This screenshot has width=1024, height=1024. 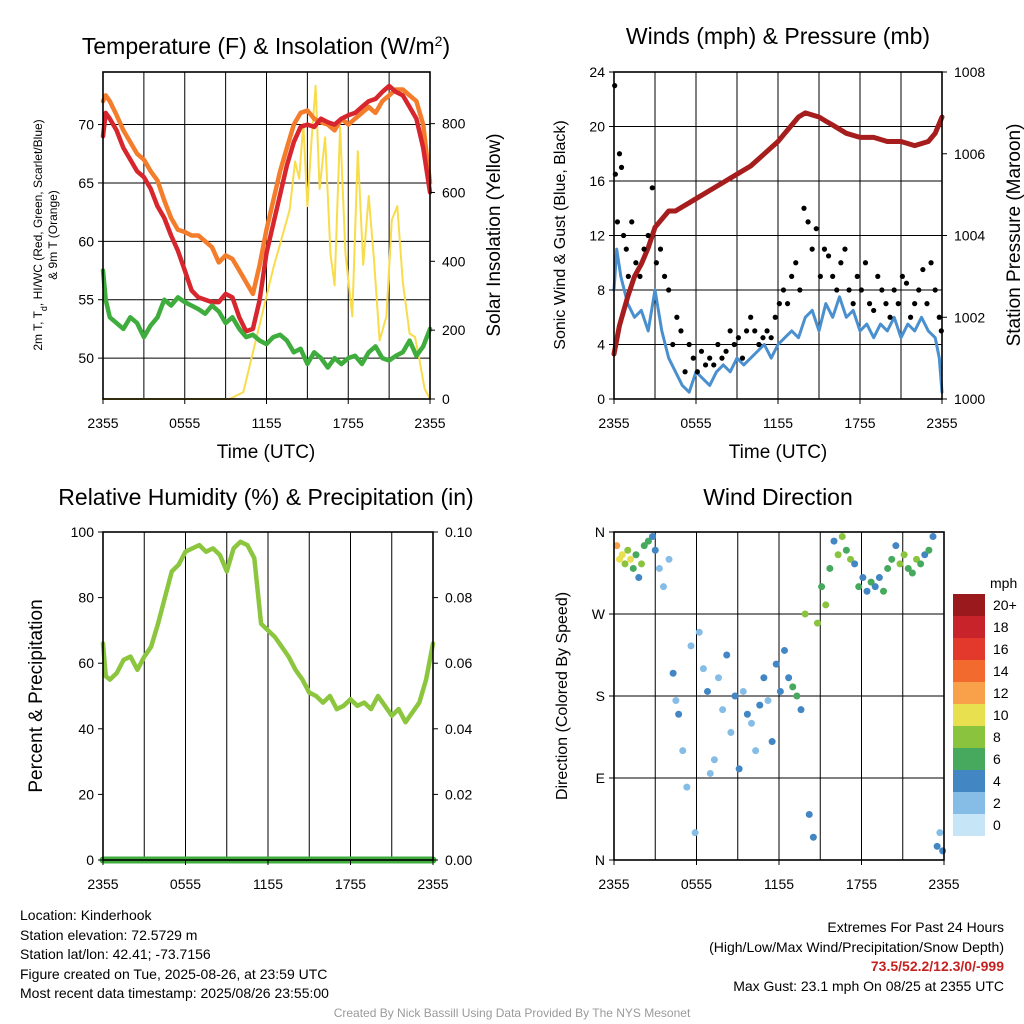 What do you see at coordinates (86, 663) in the screenshot?
I see `y-tick-label: 60` at bounding box center [86, 663].